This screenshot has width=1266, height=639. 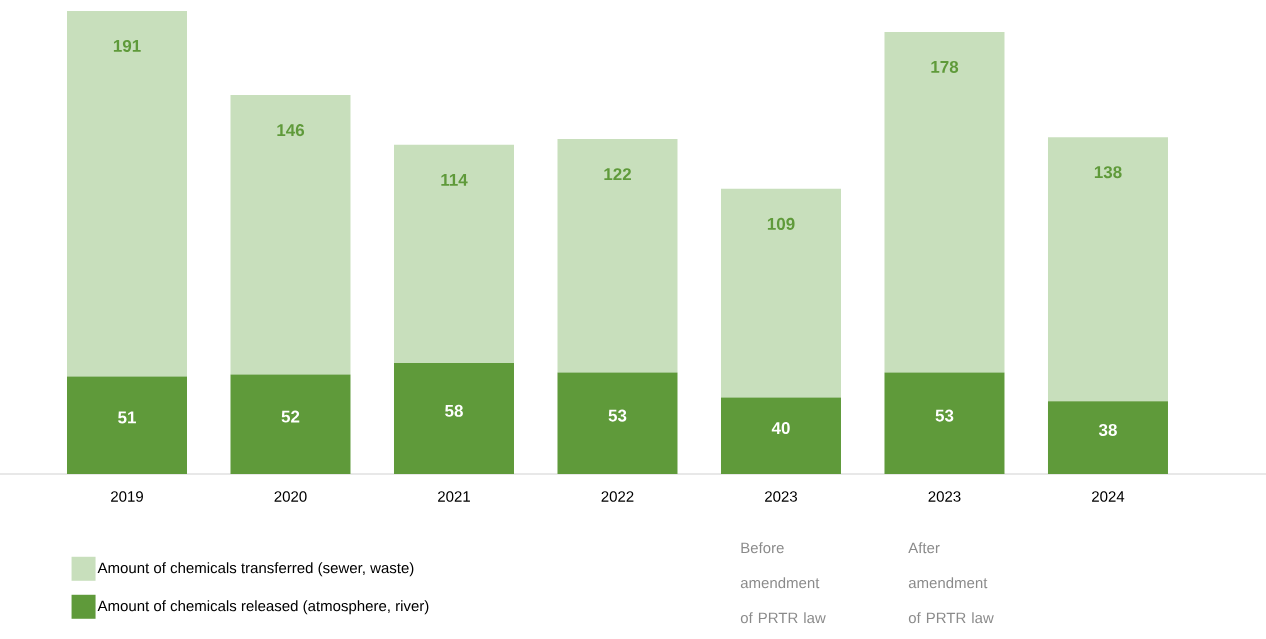 What do you see at coordinates (951, 583) in the screenshot?
I see `text: After amendment of PRTR law` at bounding box center [951, 583].